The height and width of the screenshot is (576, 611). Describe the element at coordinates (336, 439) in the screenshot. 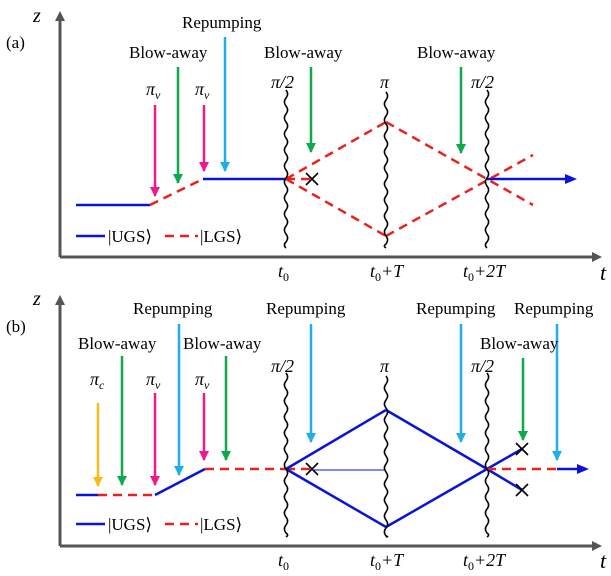

I see `ugs-upper-arm-1-b` at that location.